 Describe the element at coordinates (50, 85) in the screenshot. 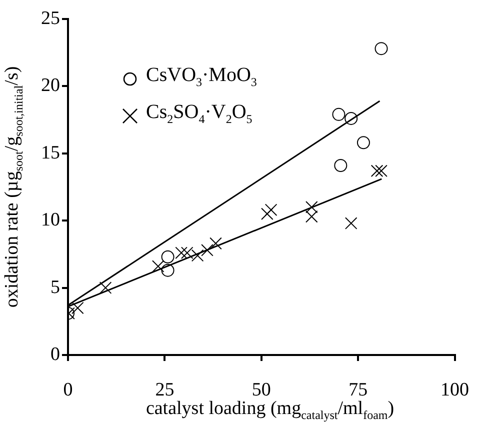

I see `y-tick-label: 20` at that location.